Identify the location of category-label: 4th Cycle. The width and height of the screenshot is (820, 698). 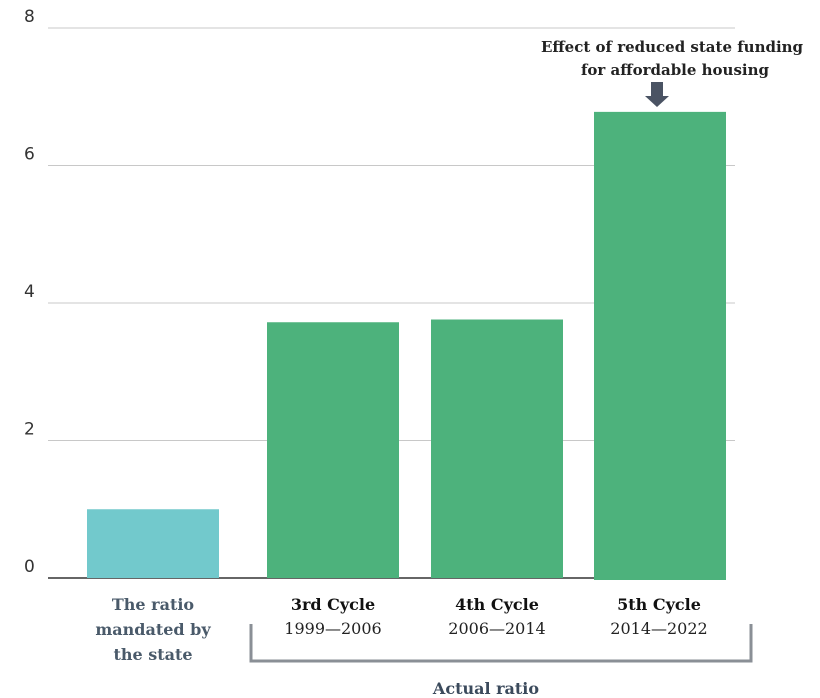
(497, 604).